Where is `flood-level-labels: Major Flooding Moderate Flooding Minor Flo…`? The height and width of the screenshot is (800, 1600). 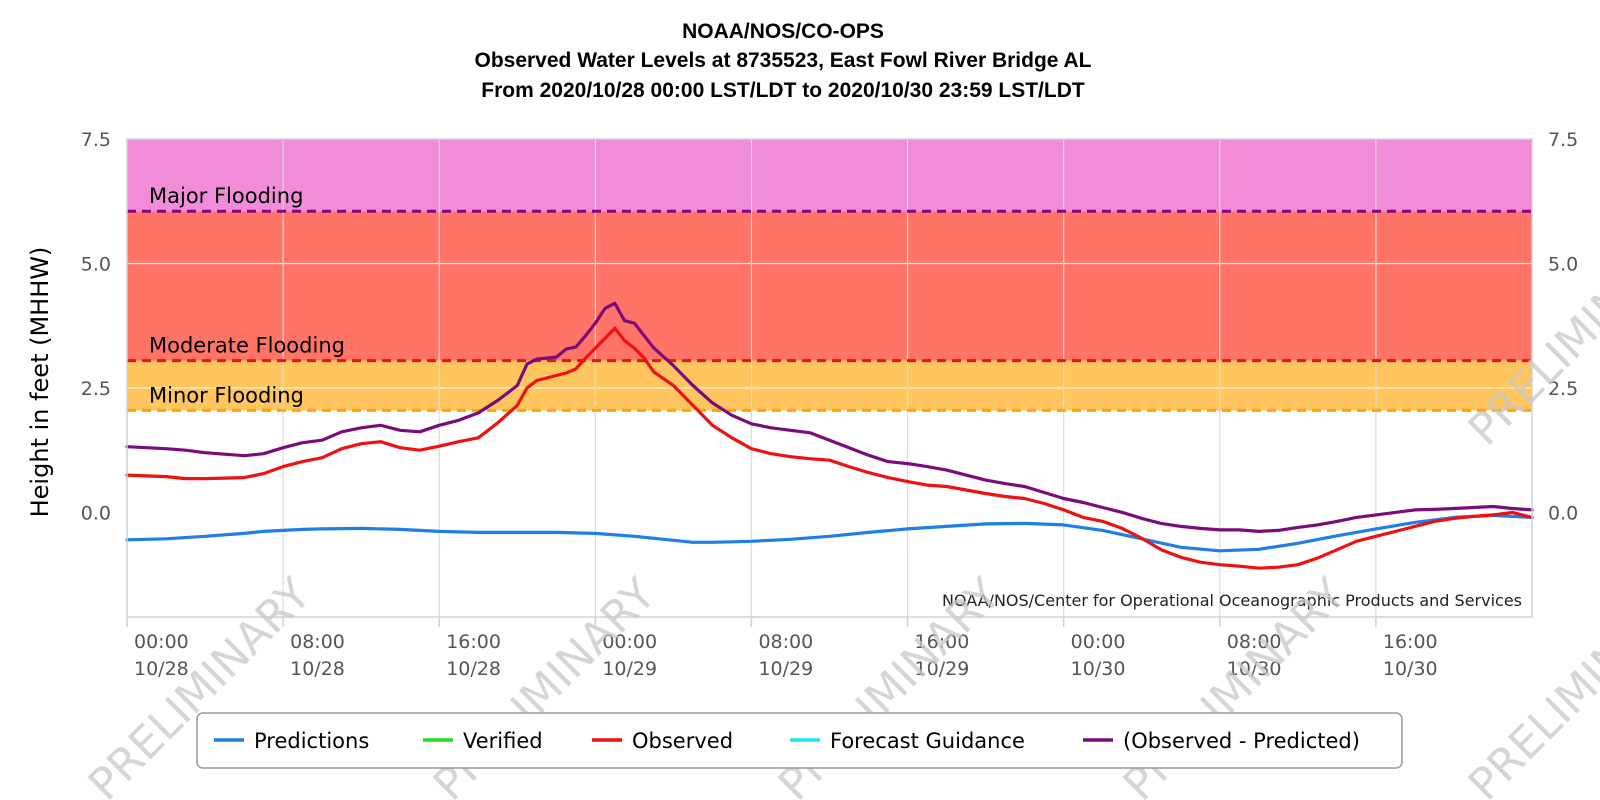 flood-level-labels: Major Flooding Moderate Flooding Minor Flo… is located at coordinates (247, 295).